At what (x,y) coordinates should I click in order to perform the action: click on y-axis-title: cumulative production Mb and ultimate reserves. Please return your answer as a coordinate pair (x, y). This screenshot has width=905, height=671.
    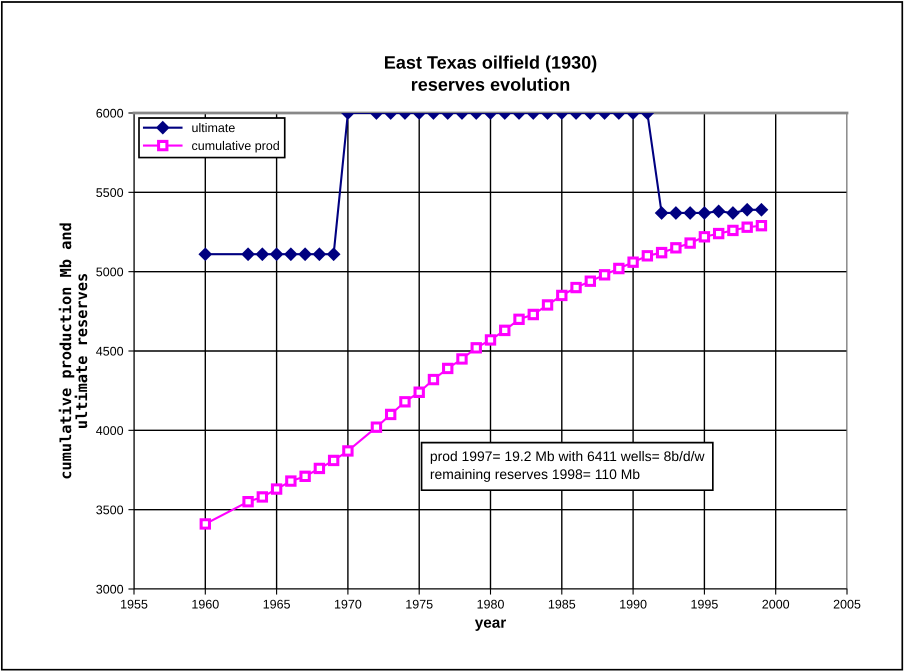
    Looking at the image, I should click on (73, 351).